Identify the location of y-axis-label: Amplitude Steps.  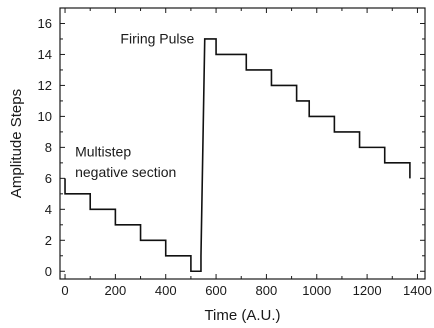
(16, 143).